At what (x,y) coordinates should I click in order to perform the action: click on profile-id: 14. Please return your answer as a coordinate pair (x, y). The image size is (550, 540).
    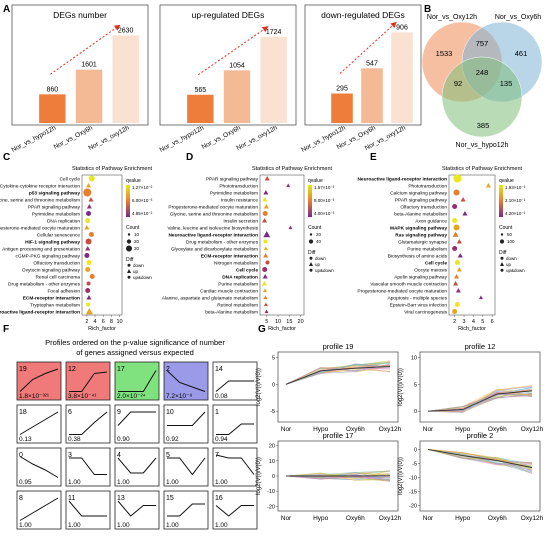
    Looking at the image, I should click on (219, 369).